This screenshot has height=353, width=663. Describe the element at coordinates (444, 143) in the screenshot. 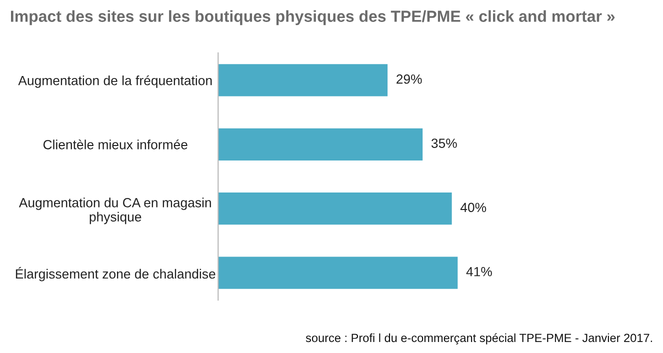

I see `data-label: 35%` at that location.